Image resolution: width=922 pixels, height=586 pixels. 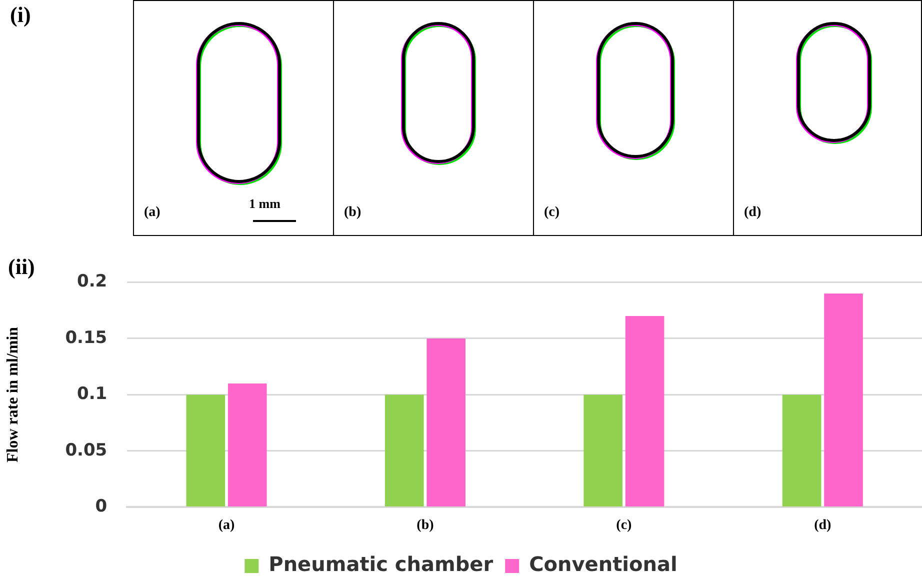 What do you see at coordinates (353, 213) in the screenshot?
I see `text: (b)` at bounding box center [353, 213].